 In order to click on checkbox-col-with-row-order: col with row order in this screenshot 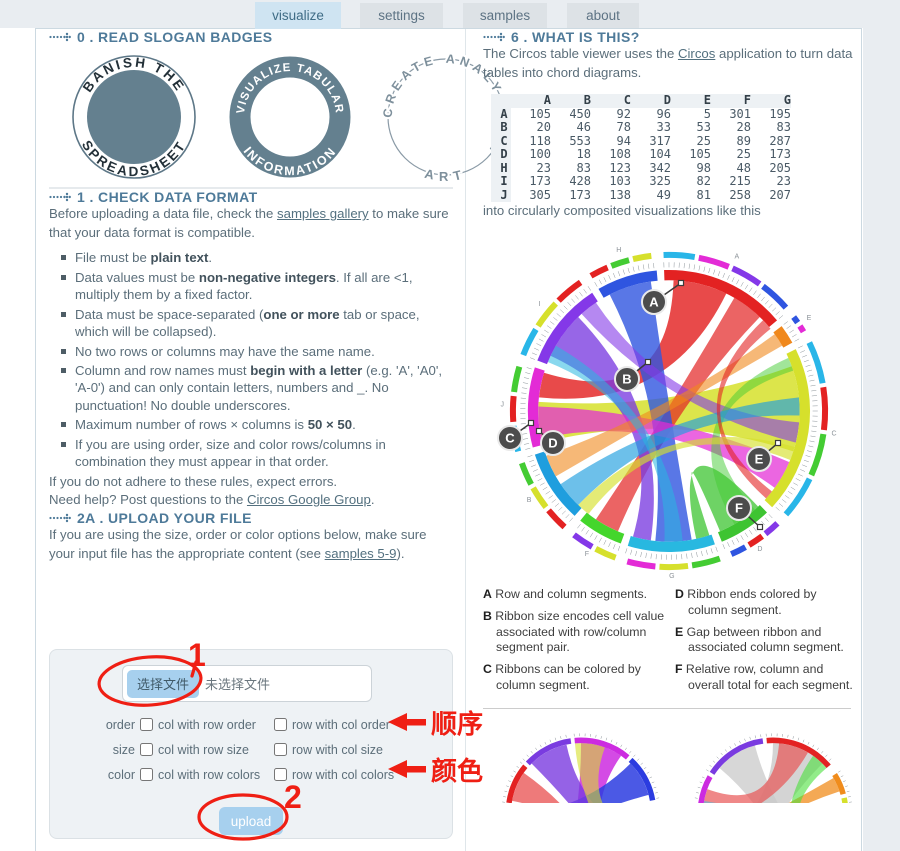, I will do `click(207, 725)`.